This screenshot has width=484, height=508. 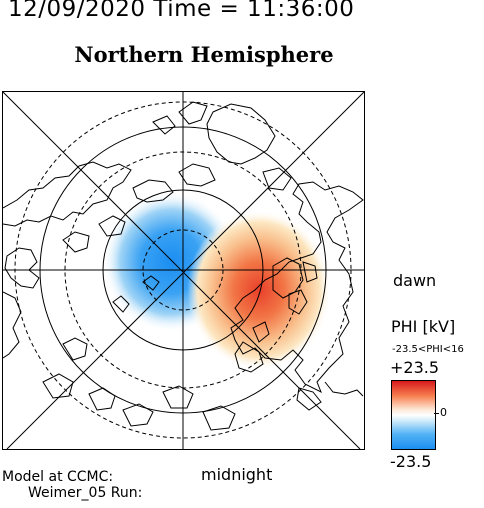 I want to click on date-time-title: 12/09/2020 Time = 11:36:00, so click(x=181, y=11).